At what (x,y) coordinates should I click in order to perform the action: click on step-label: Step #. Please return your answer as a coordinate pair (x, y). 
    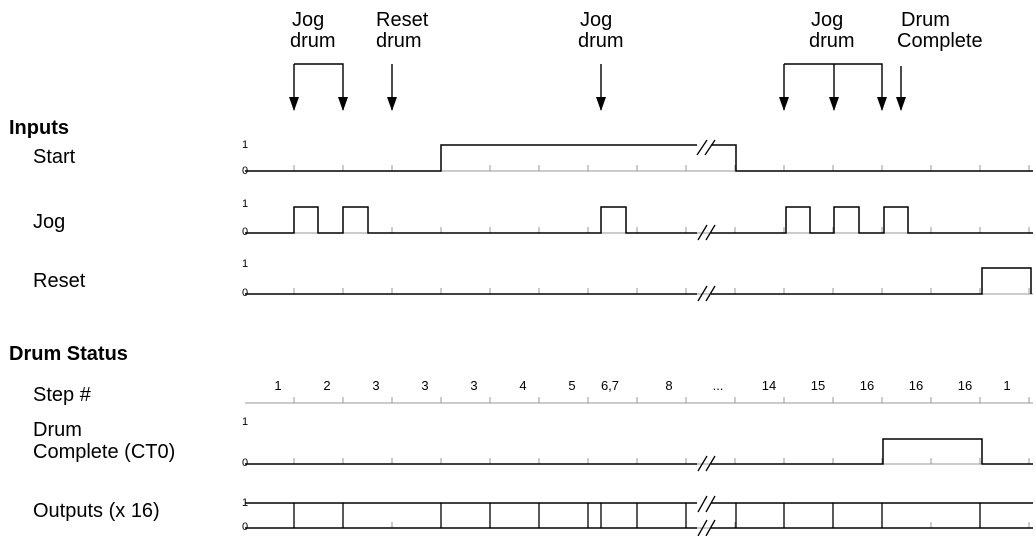
    Looking at the image, I should click on (62, 395).